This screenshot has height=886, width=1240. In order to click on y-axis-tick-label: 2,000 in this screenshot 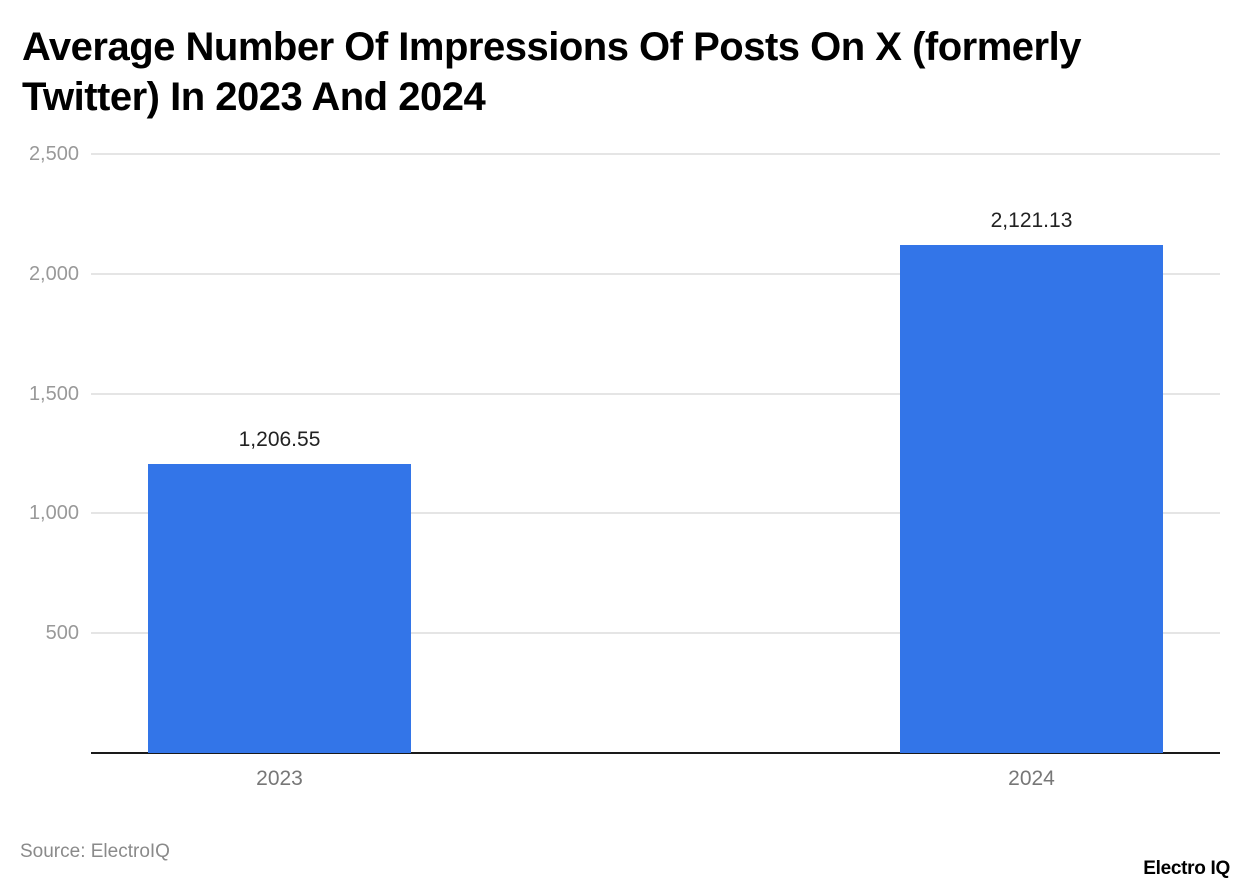, I will do `click(53, 273)`.